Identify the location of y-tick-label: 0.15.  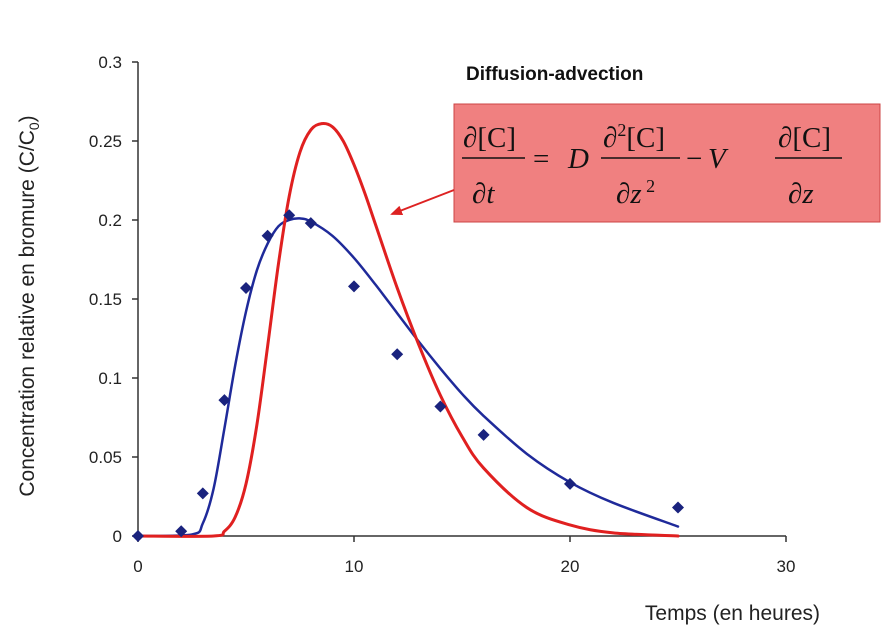
(105, 299).